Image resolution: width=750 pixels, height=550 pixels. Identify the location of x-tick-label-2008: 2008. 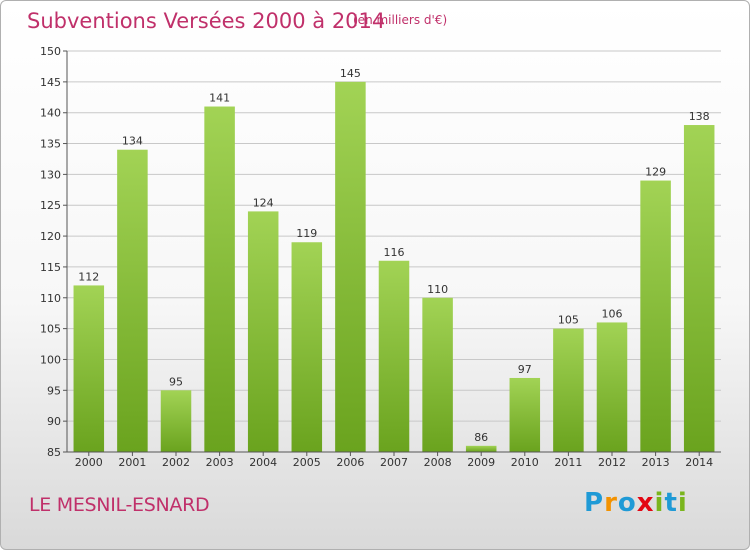
(438, 462).